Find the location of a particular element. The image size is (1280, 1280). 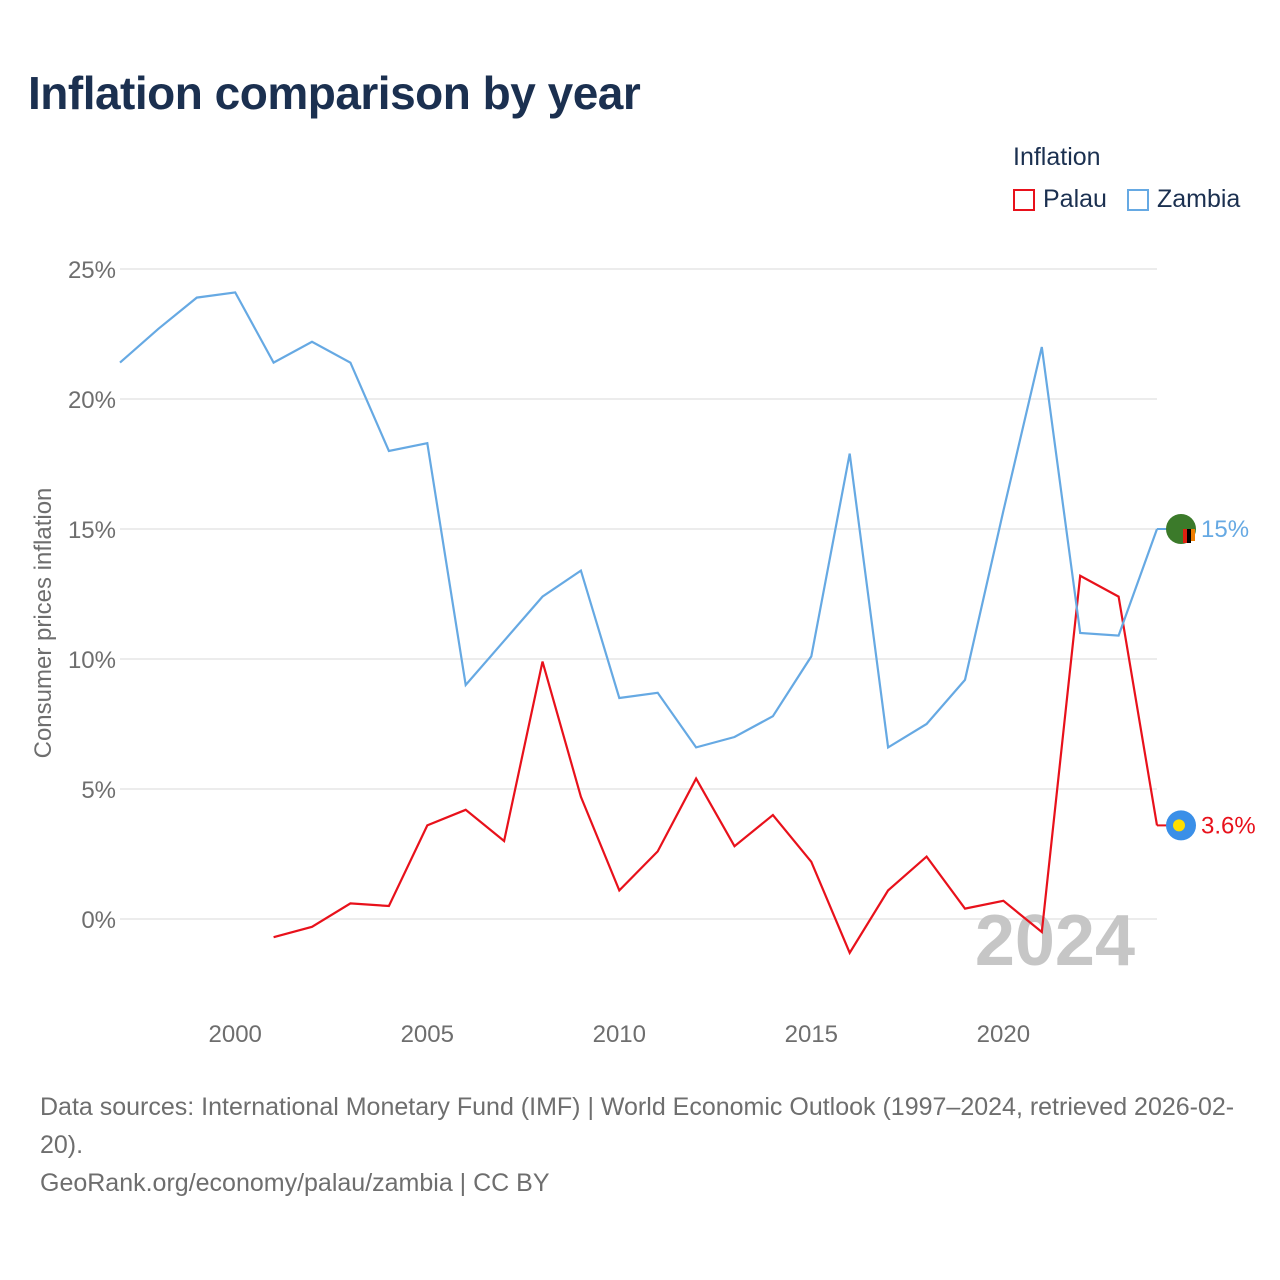

legend-title: Inflation is located at coordinates (1057, 157).